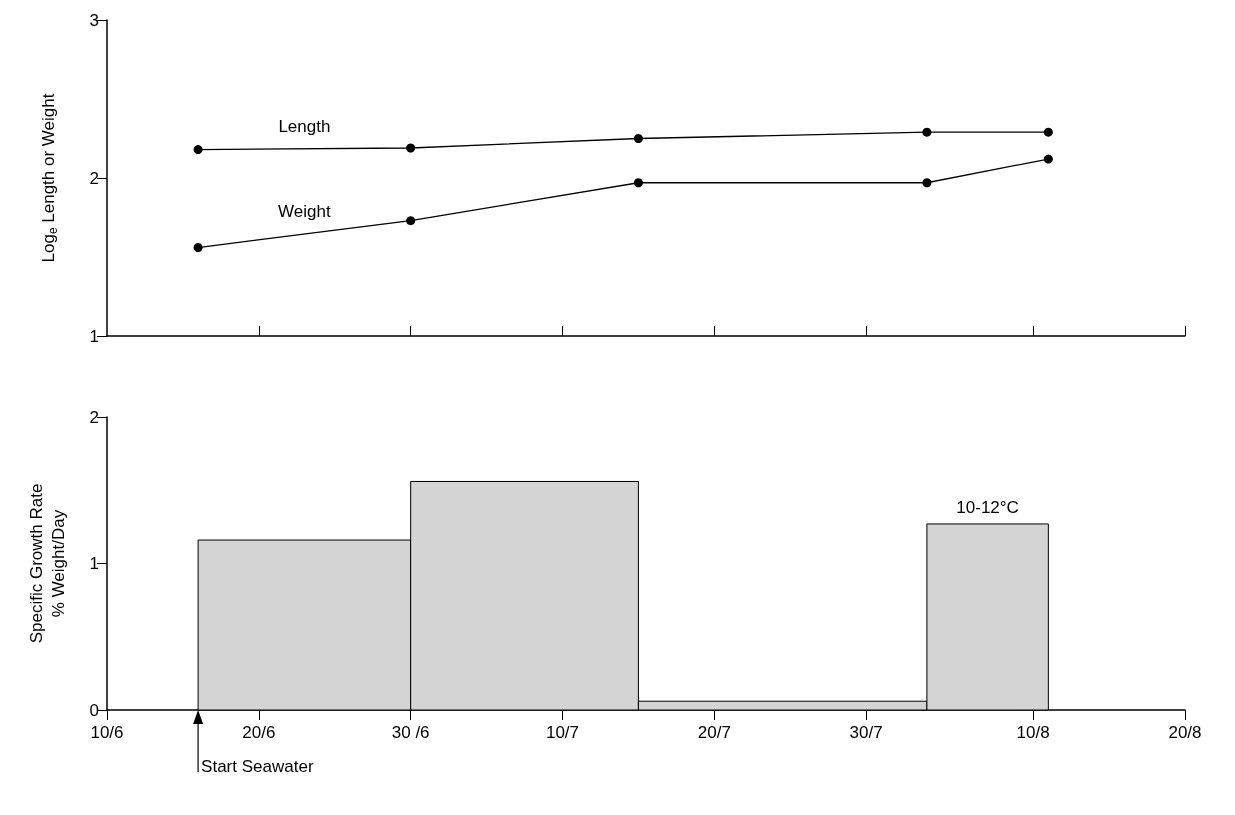 Image resolution: width=1235 pixels, height=815 pixels. I want to click on x-tick-label: 30/7, so click(866, 732).